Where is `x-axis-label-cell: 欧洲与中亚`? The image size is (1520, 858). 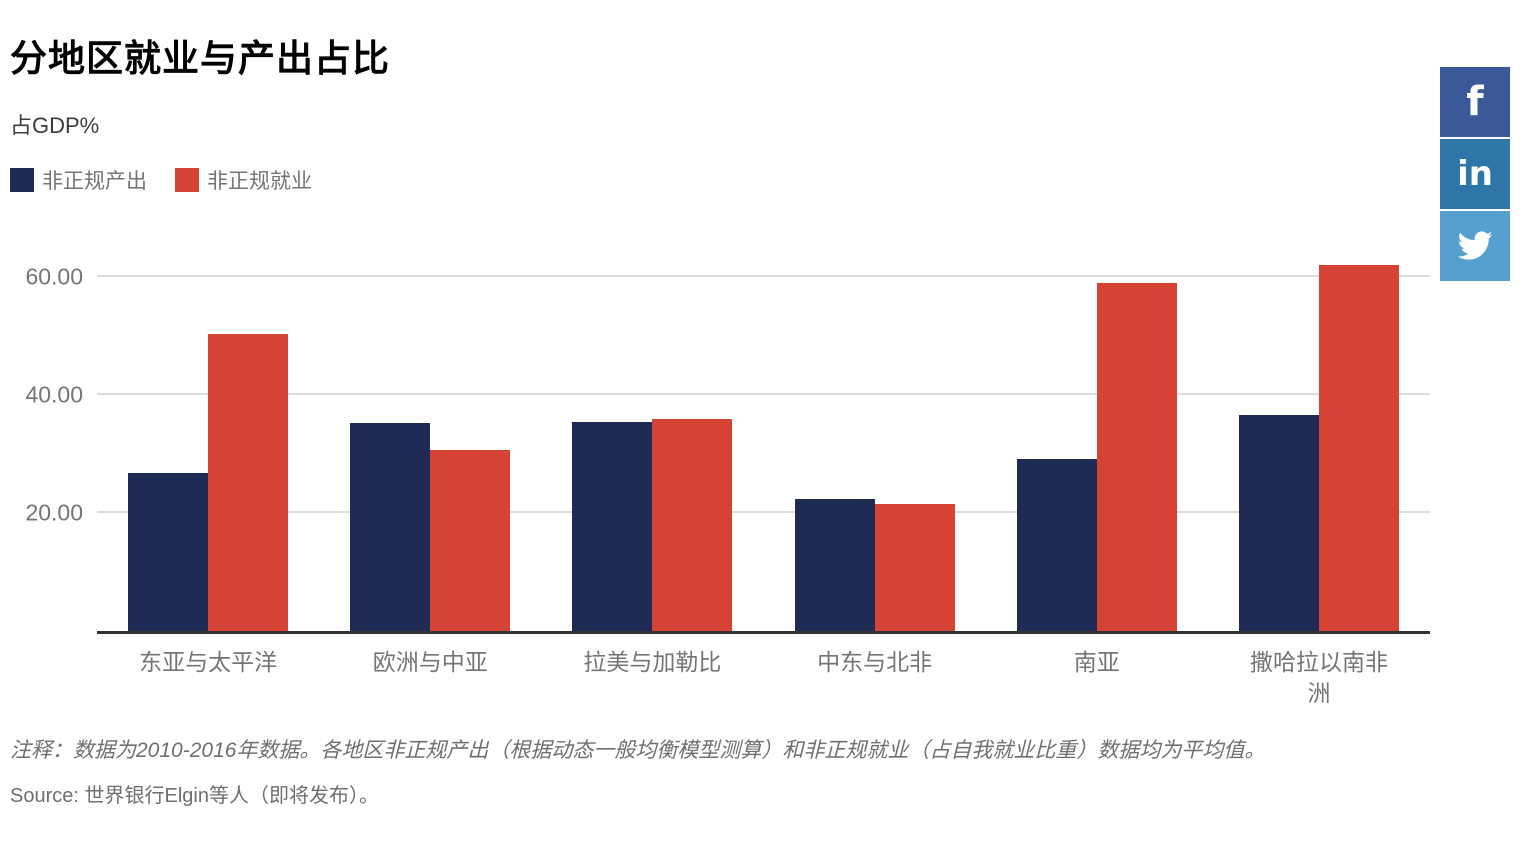
x-axis-label-cell: 欧洲与中亚 is located at coordinates (430, 678).